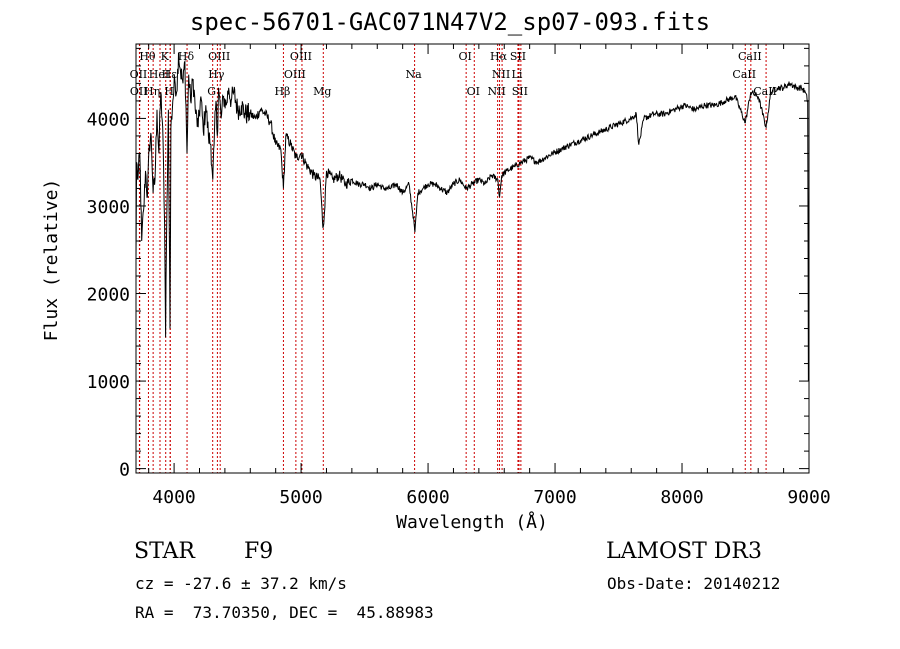  What do you see at coordinates (499, 56) in the screenshot?
I see `reference-line-label: Hα` at bounding box center [499, 56].